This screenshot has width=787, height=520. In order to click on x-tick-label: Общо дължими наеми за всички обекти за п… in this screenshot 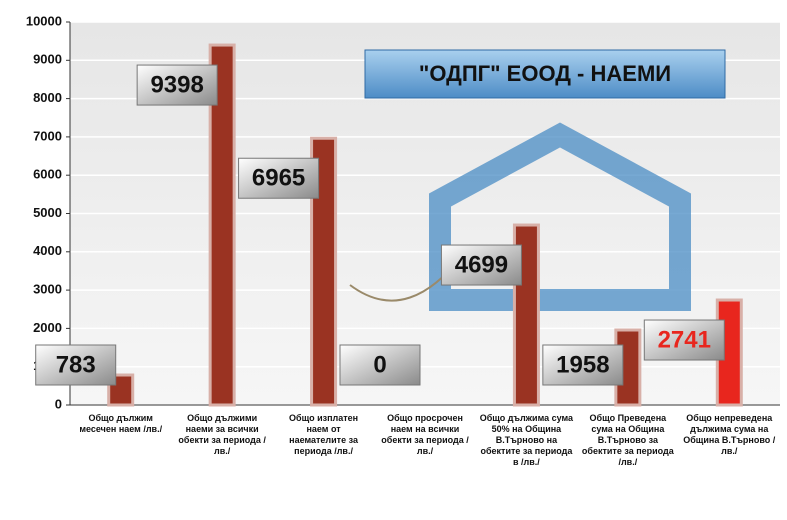, I will do `click(222, 434)`.